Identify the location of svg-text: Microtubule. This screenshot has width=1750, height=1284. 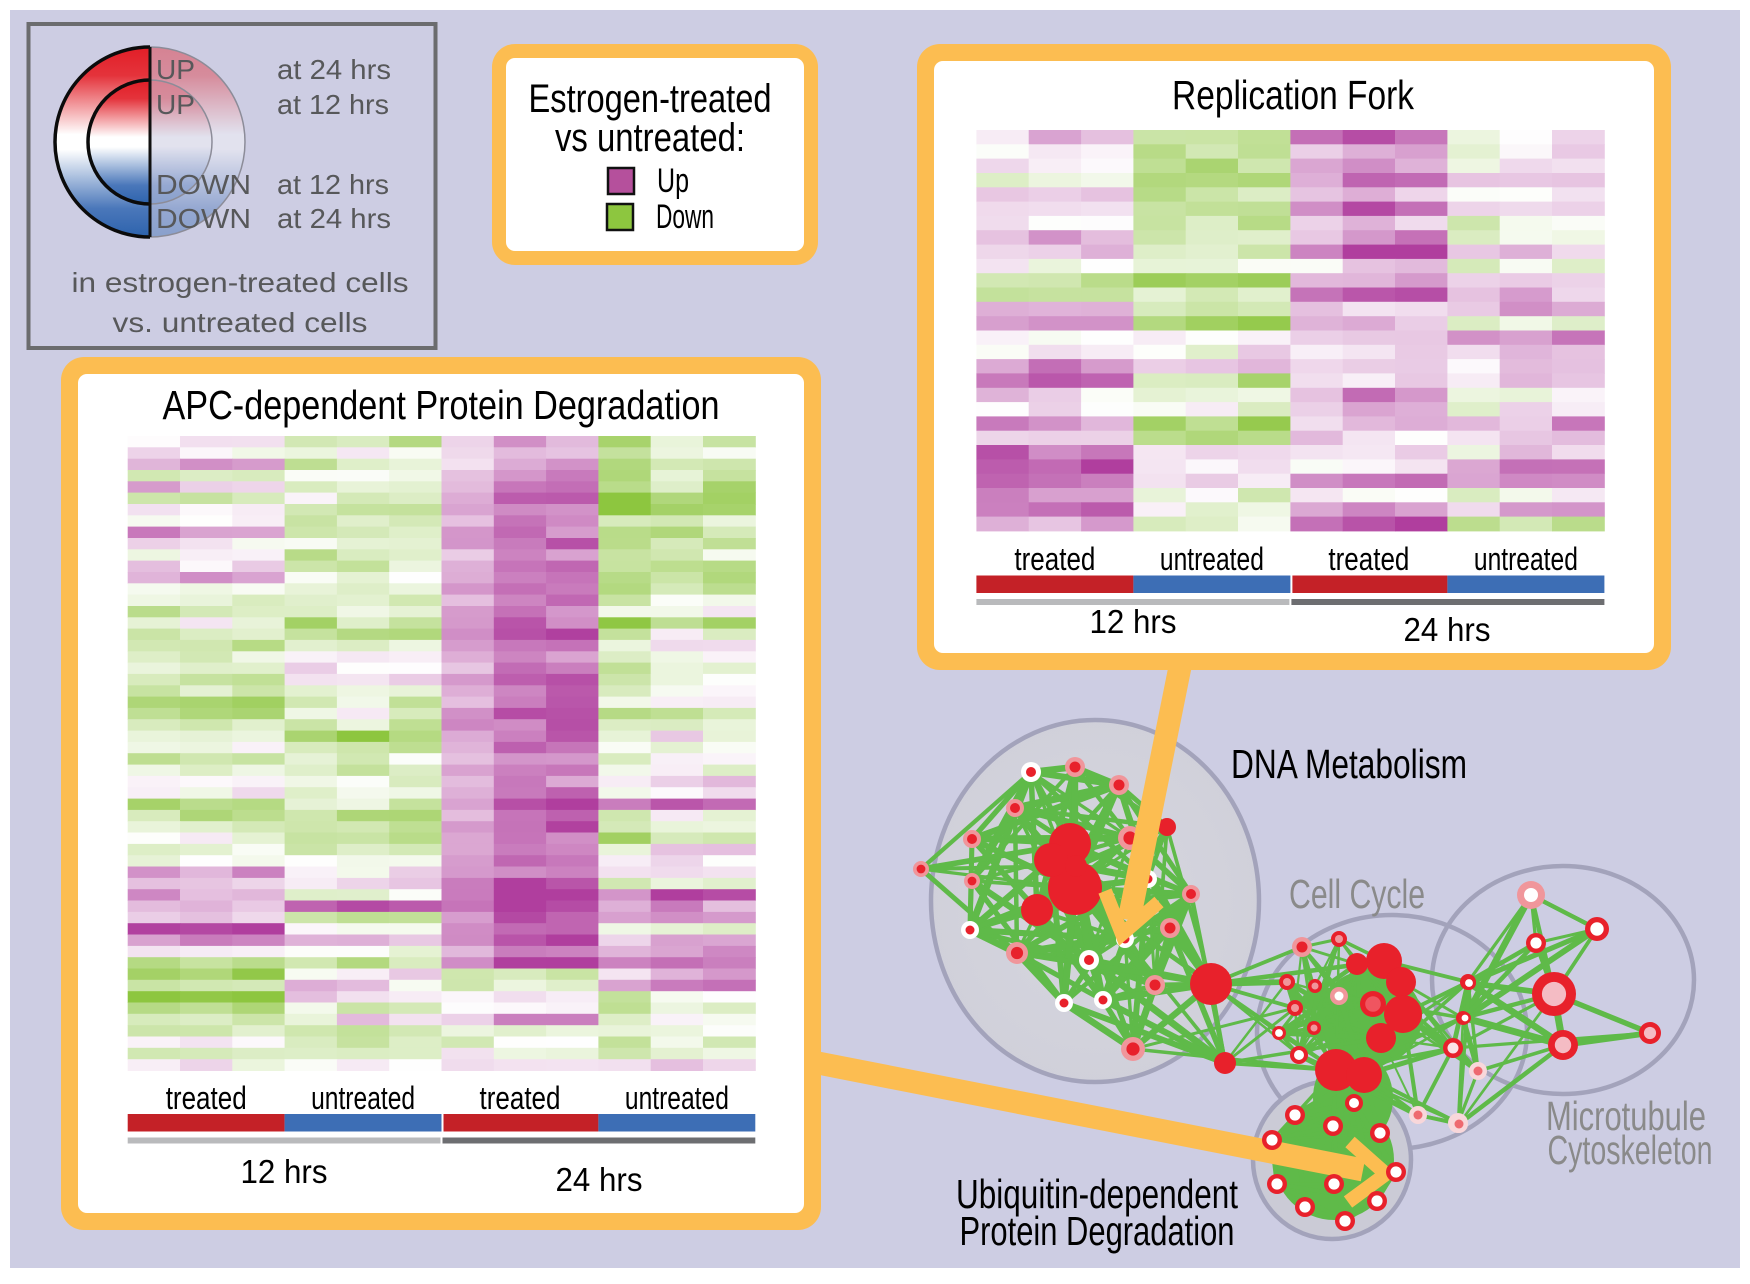
(1626, 1116).